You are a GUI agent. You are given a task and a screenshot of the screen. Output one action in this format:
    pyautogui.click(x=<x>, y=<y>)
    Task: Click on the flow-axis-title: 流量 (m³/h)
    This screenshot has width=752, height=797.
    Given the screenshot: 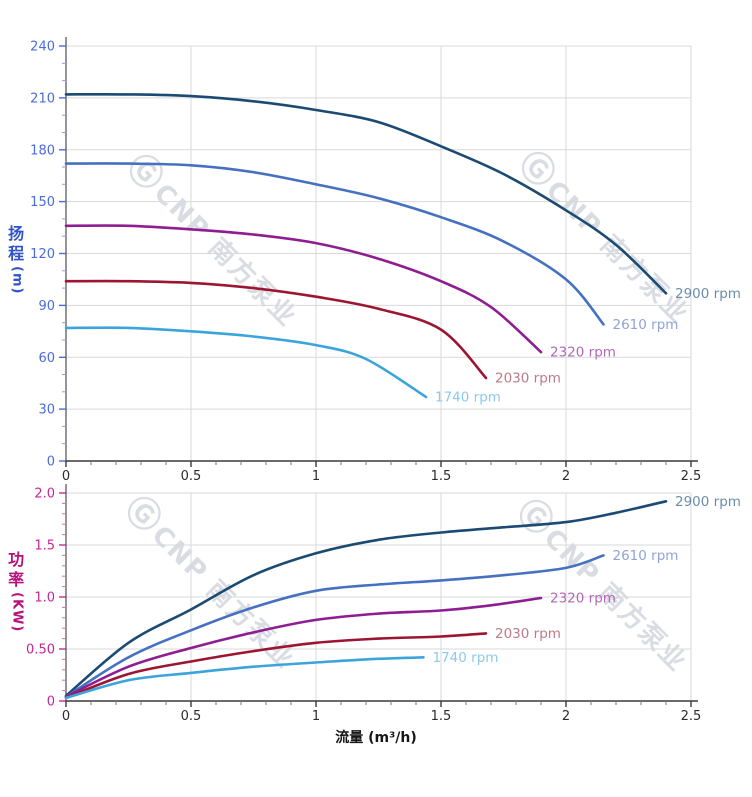 What is the action you would take?
    pyautogui.click(x=376, y=738)
    